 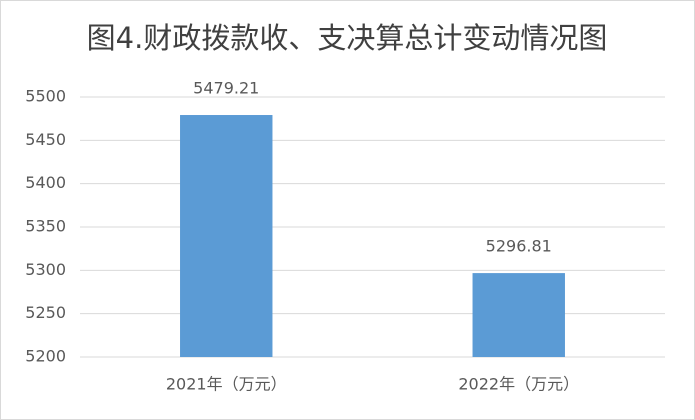 What do you see at coordinates (45, 226) in the screenshot?
I see `y-tick-label: 5350` at bounding box center [45, 226].